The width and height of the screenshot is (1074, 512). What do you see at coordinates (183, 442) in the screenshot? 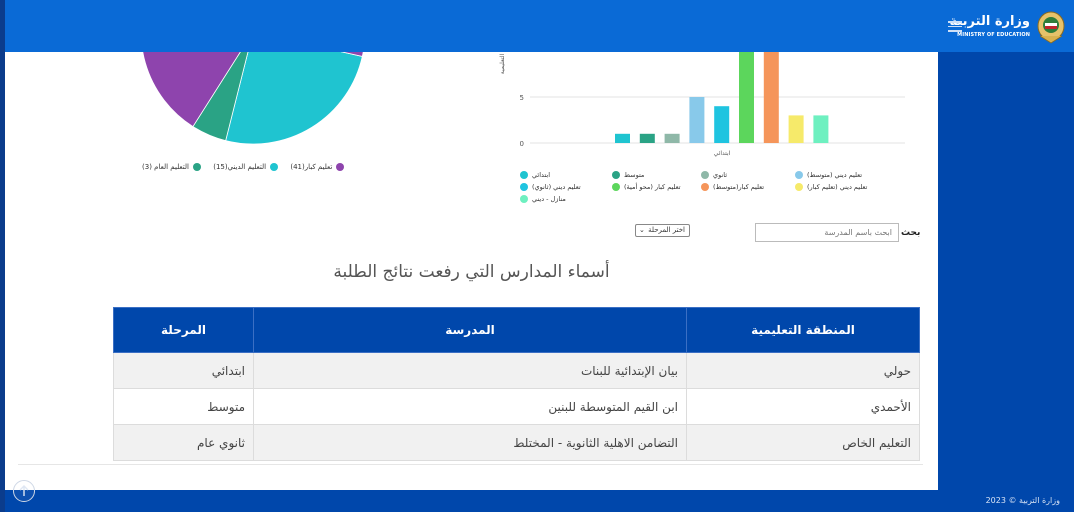
I see `table-cell: ثانوي عام` at bounding box center [183, 442].